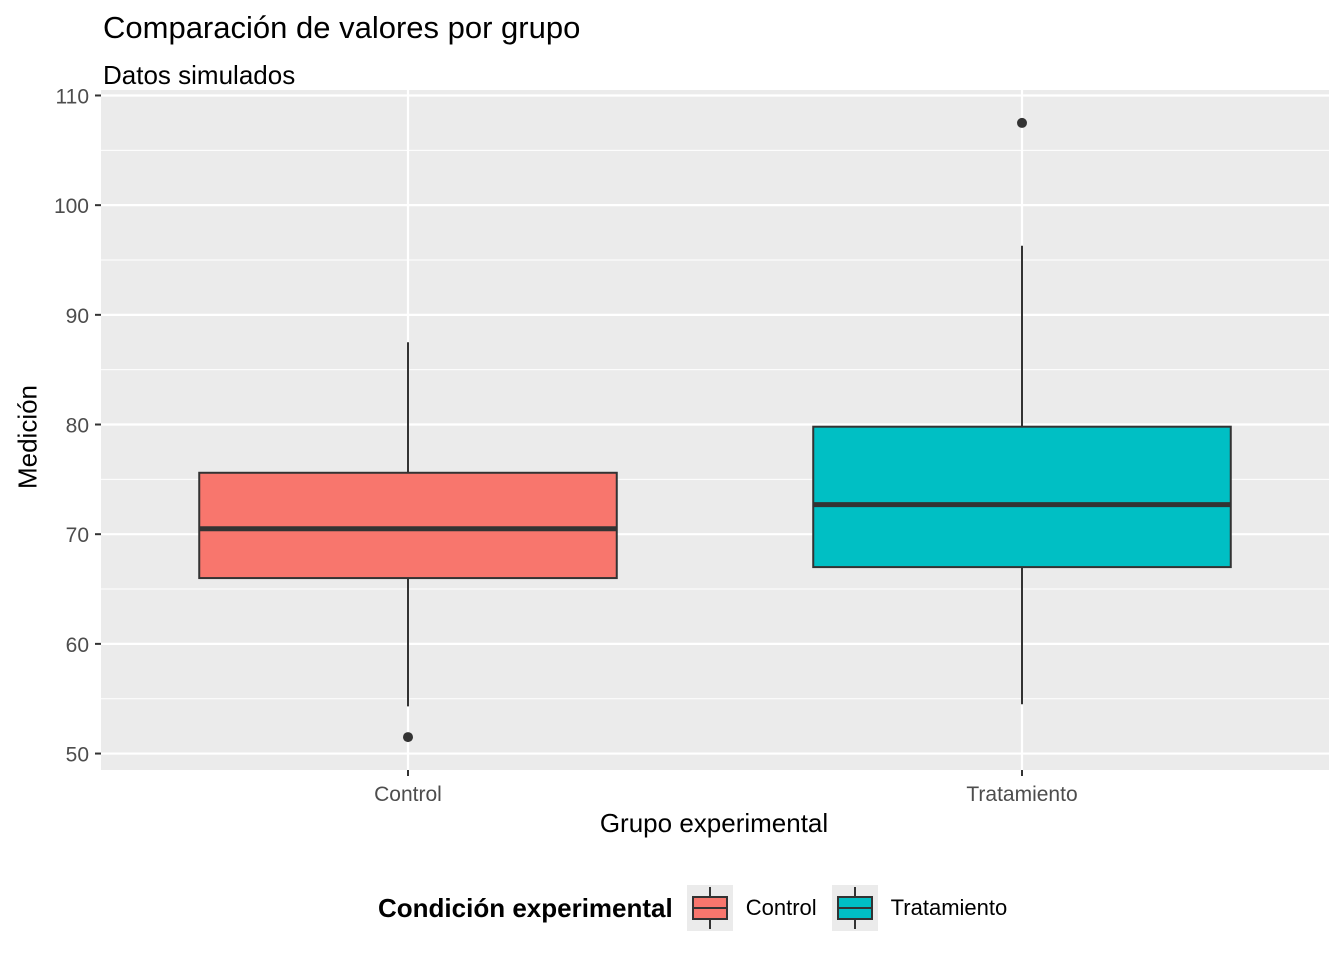 This screenshot has height=960, width=1344. Describe the element at coordinates (77, 535) in the screenshot. I see `y-tick-label: 70` at that location.